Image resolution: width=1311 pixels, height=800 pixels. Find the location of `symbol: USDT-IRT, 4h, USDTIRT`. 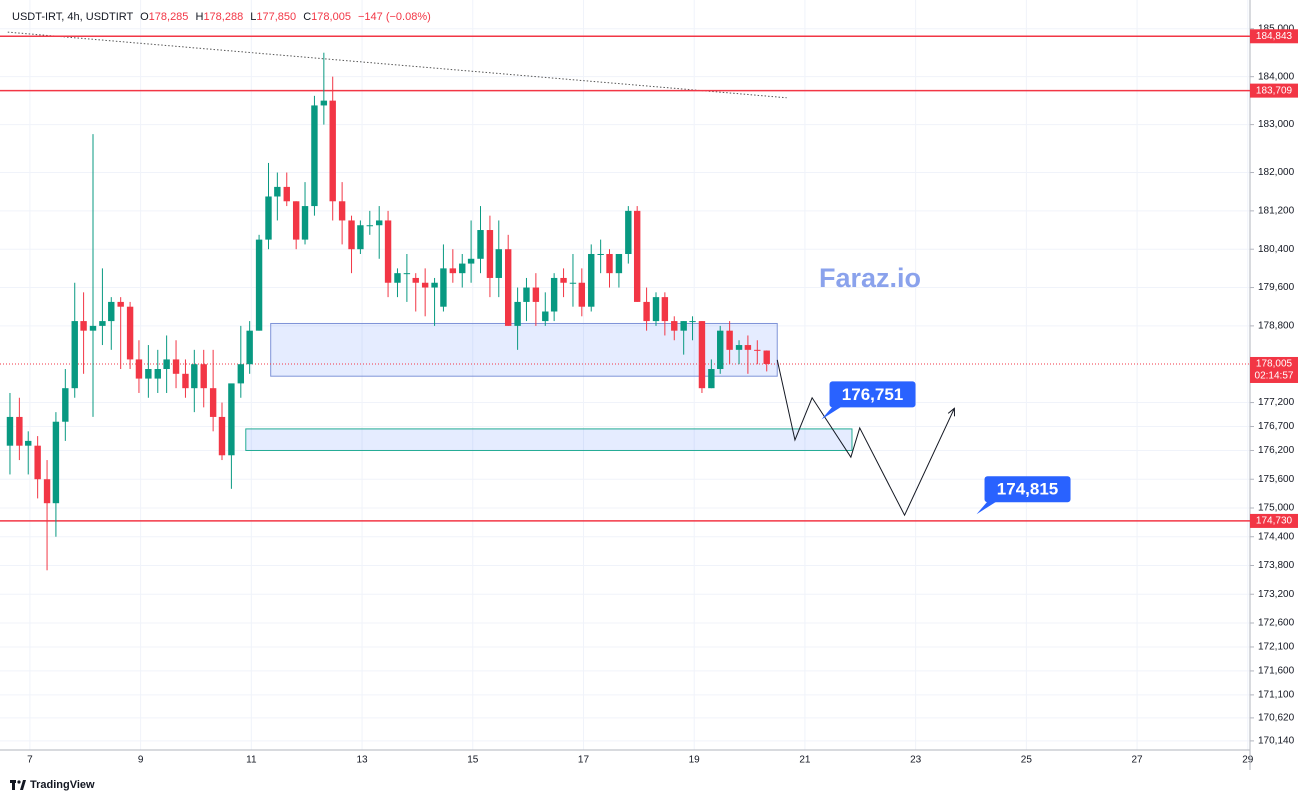

symbol: USDT-IRT, 4h, USDTIRT is located at coordinates (73, 17).